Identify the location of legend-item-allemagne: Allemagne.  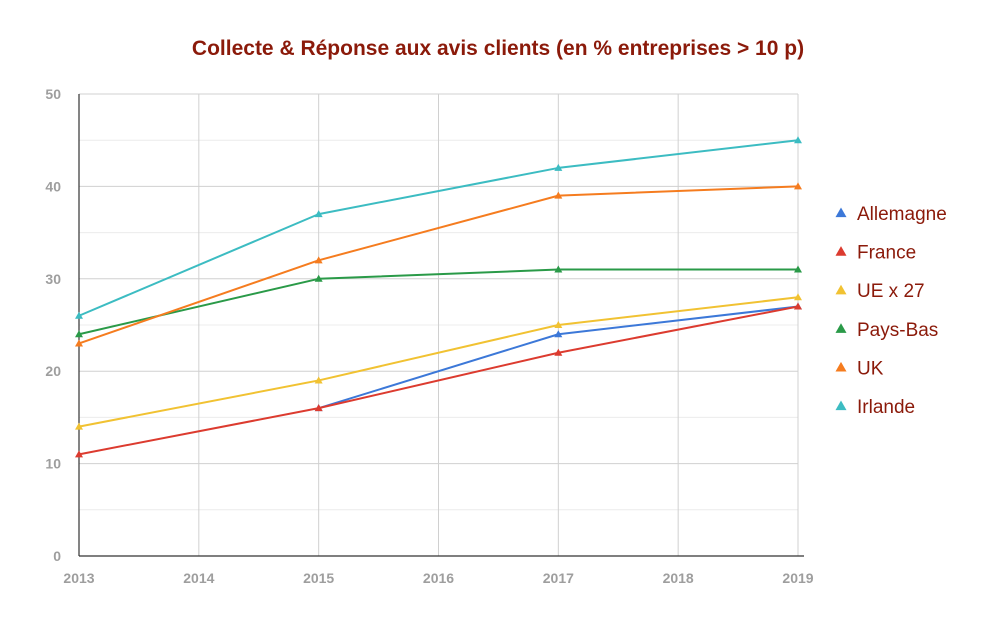
(891, 214).